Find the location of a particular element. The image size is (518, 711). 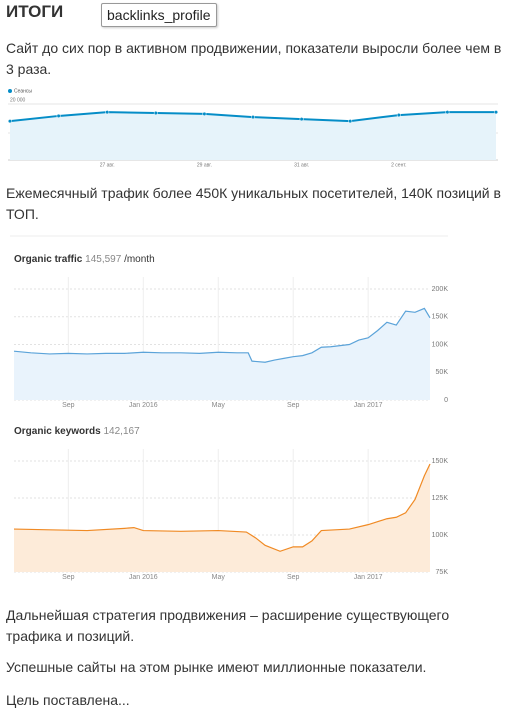

chart-title: Organic keywords 142,167 is located at coordinates (77, 431).